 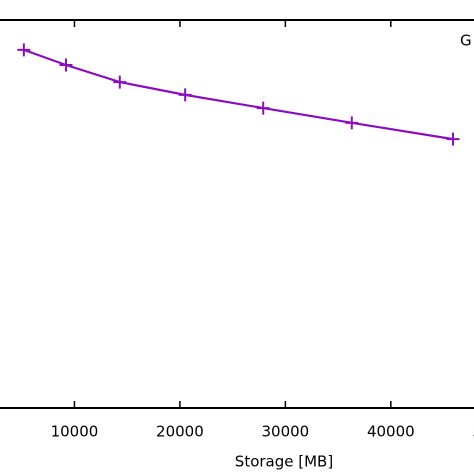 What do you see at coordinates (466, 41) in the screenshot?
I see `legend-label: G` at bounding box center [466, 41].